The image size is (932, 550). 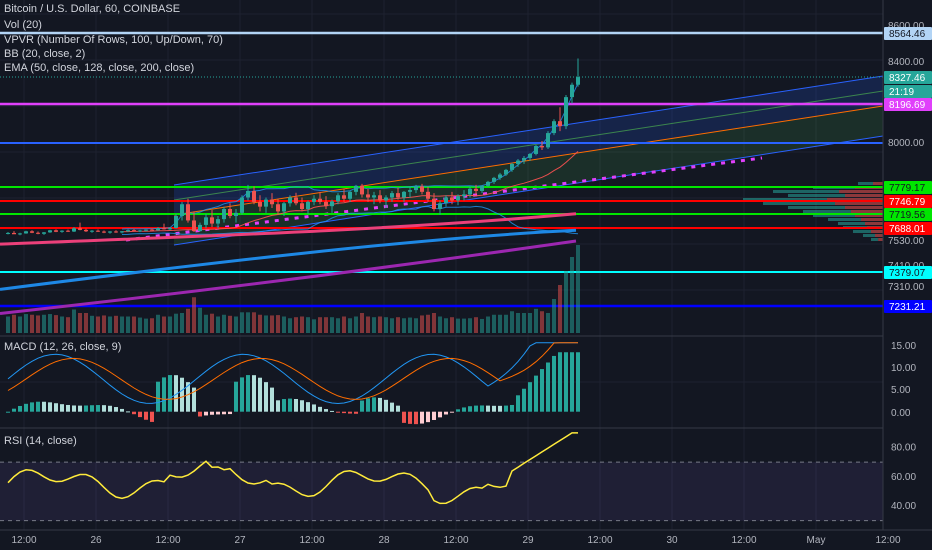 I want to click on price-tick-label: 7310.00, so click(x=906, y=287).